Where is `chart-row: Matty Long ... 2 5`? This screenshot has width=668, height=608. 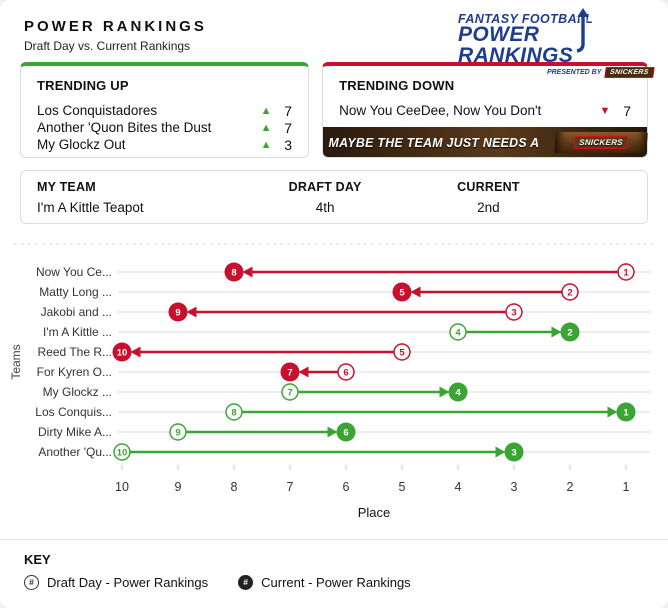 chart-row: Matty Long ... 2 5 is located at coordinates (344, 292).